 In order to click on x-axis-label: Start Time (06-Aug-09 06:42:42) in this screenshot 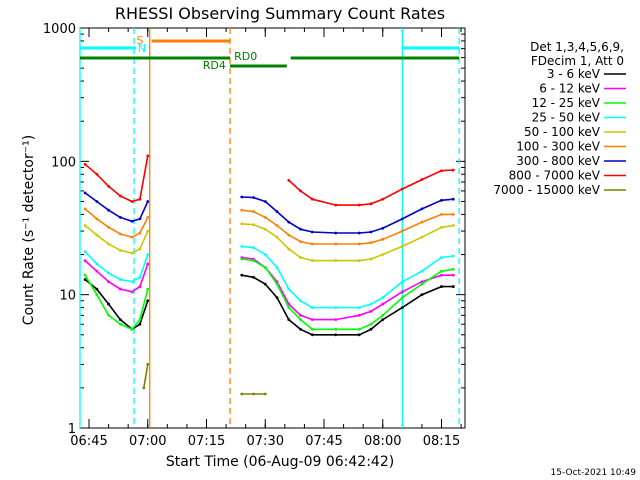, I will do `click(280, 462)`.